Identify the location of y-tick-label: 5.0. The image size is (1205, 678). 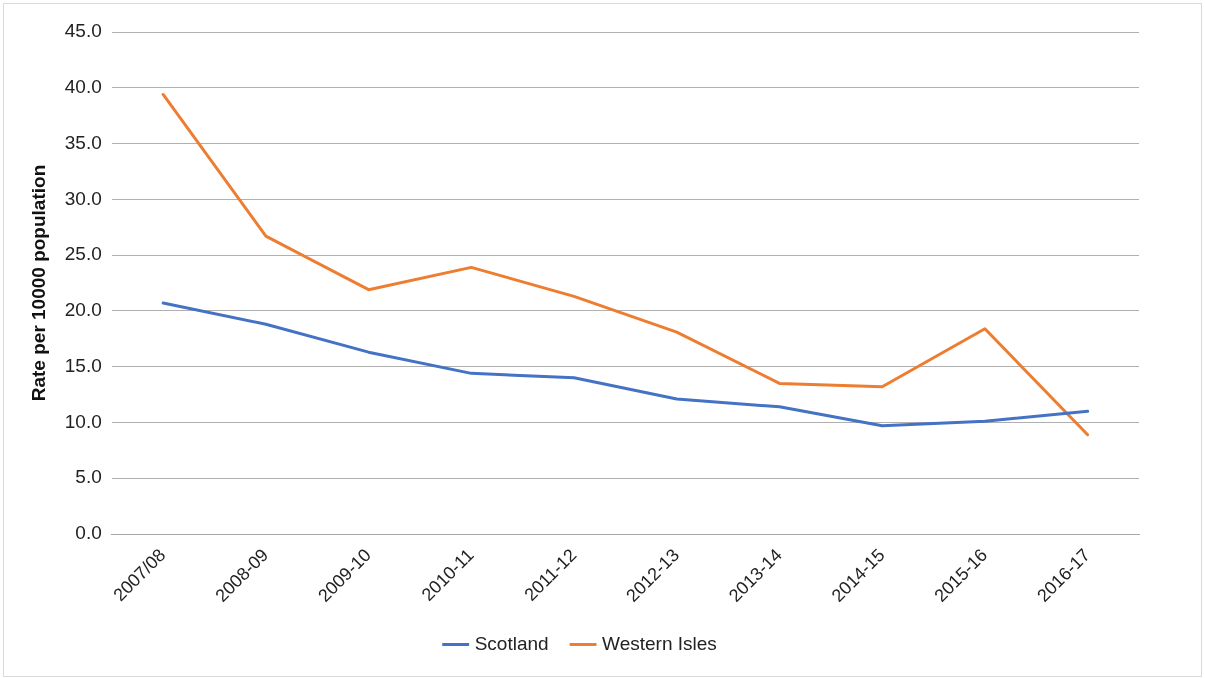
(88, 477).